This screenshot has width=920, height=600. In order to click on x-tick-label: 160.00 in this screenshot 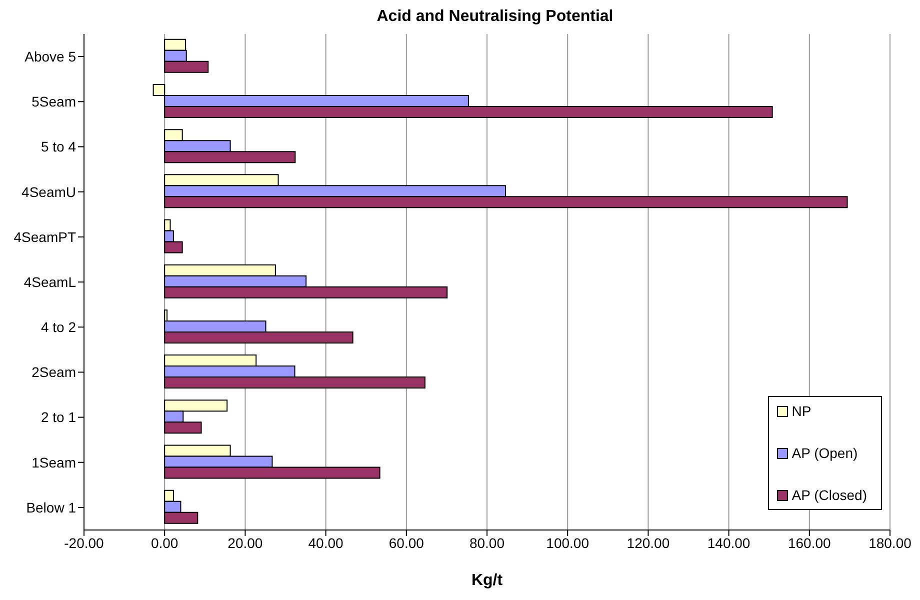, I will do `click(810, 542)`.